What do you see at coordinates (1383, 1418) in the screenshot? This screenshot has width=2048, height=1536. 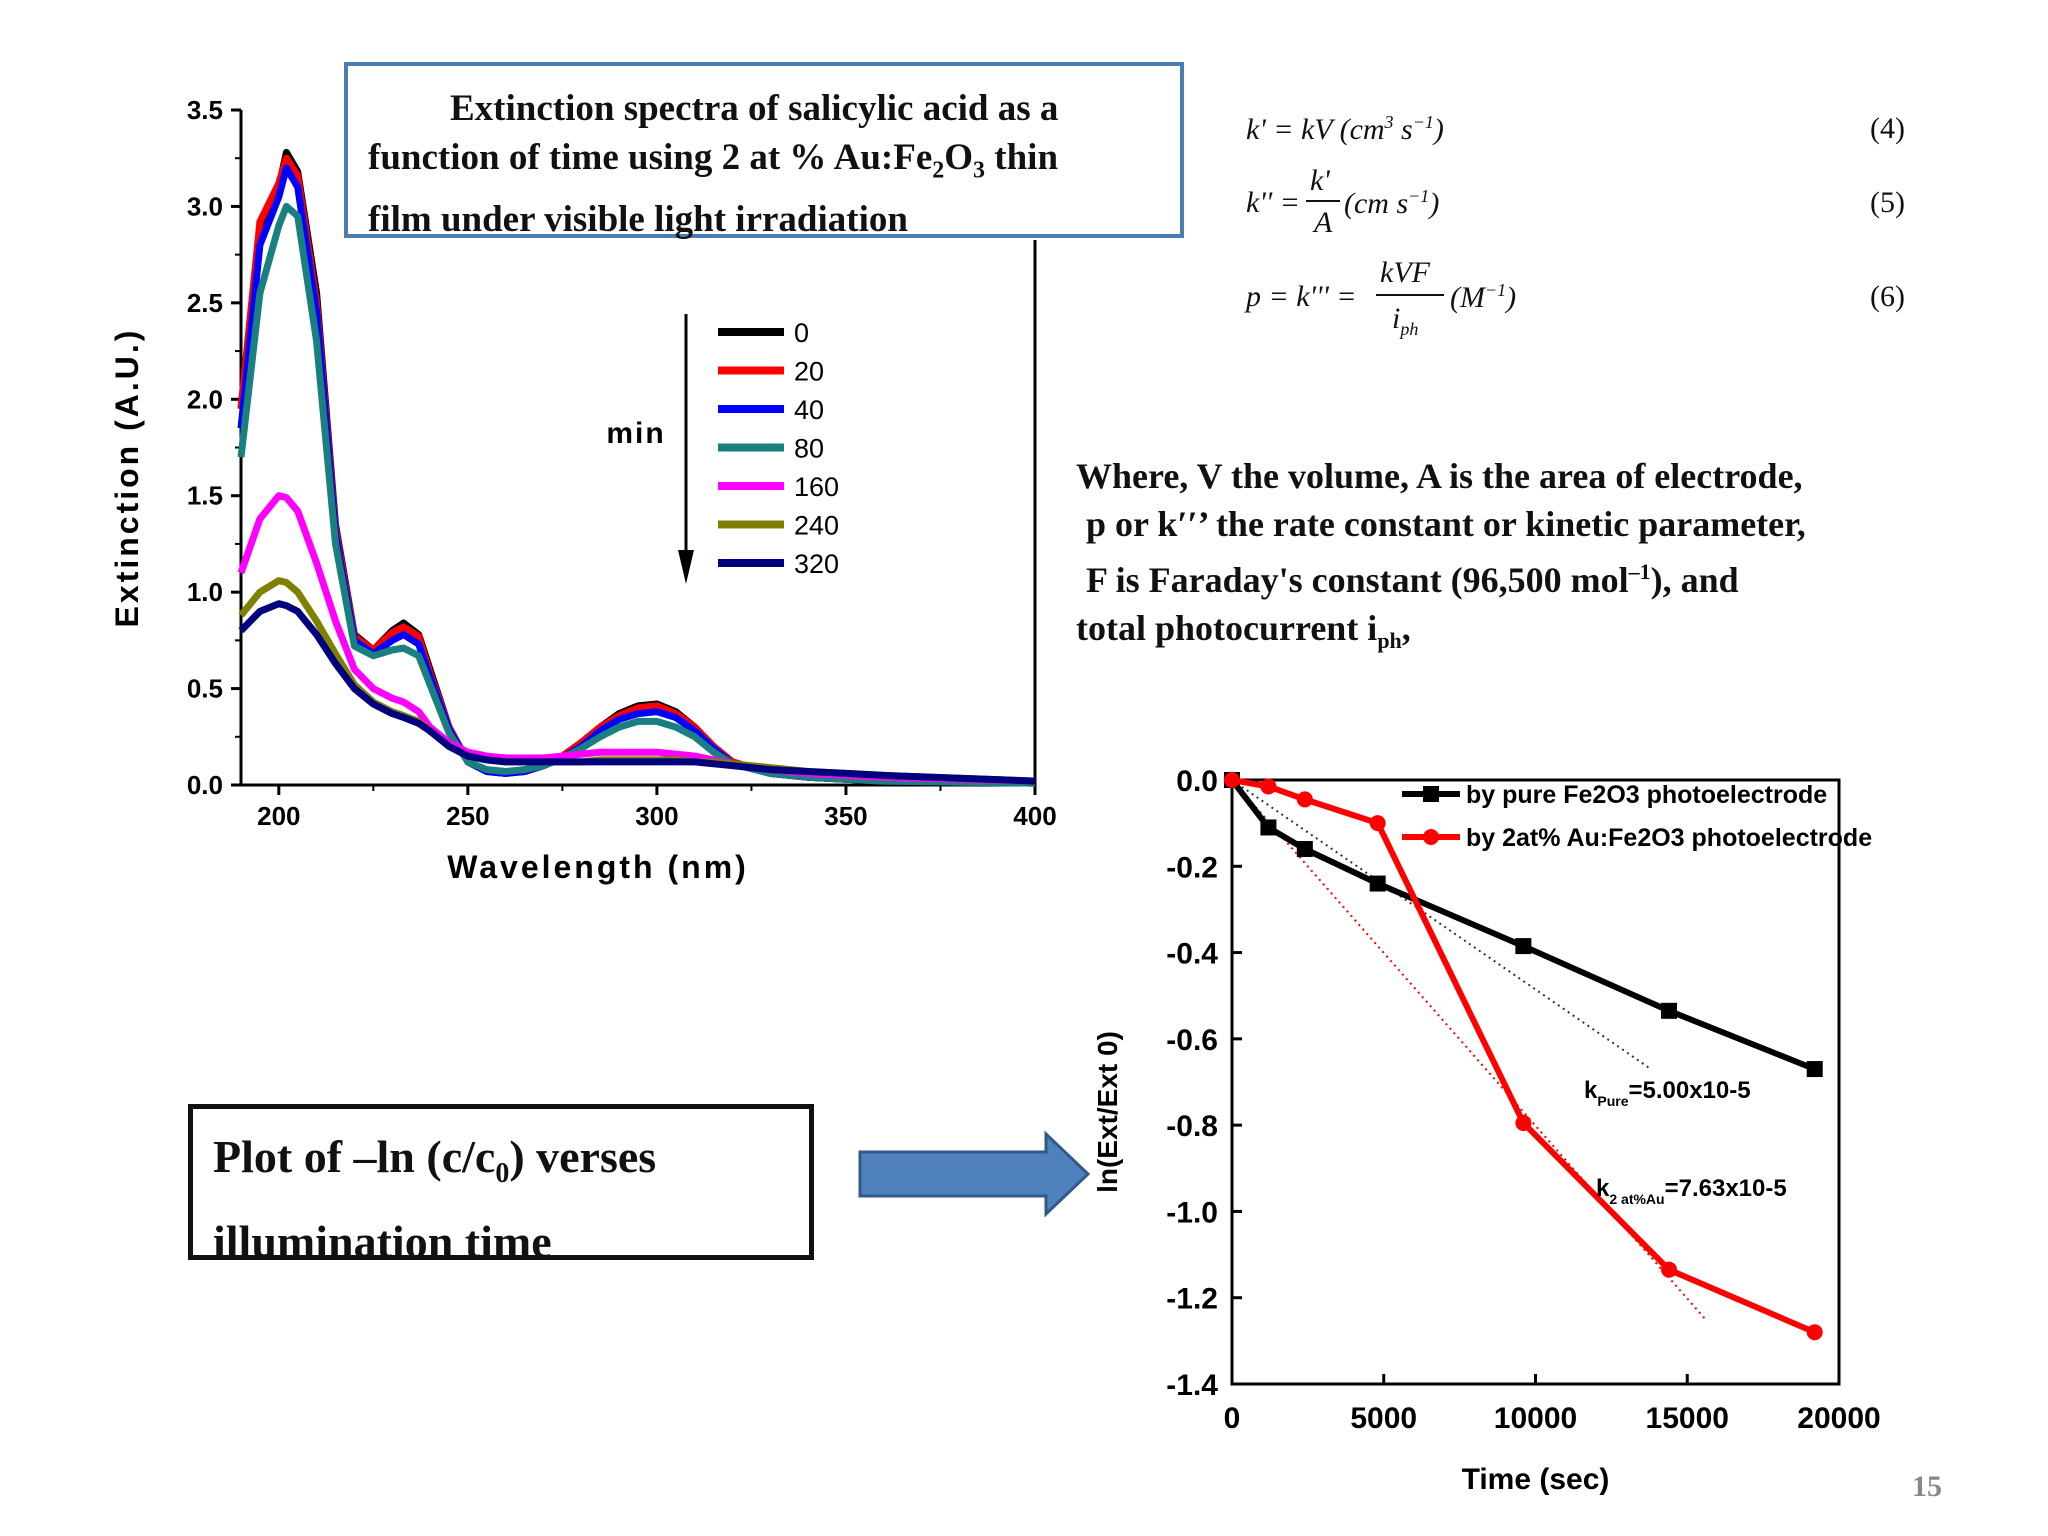 I see `x-tick-label: 5000` at bounding box center [1383, 1418].